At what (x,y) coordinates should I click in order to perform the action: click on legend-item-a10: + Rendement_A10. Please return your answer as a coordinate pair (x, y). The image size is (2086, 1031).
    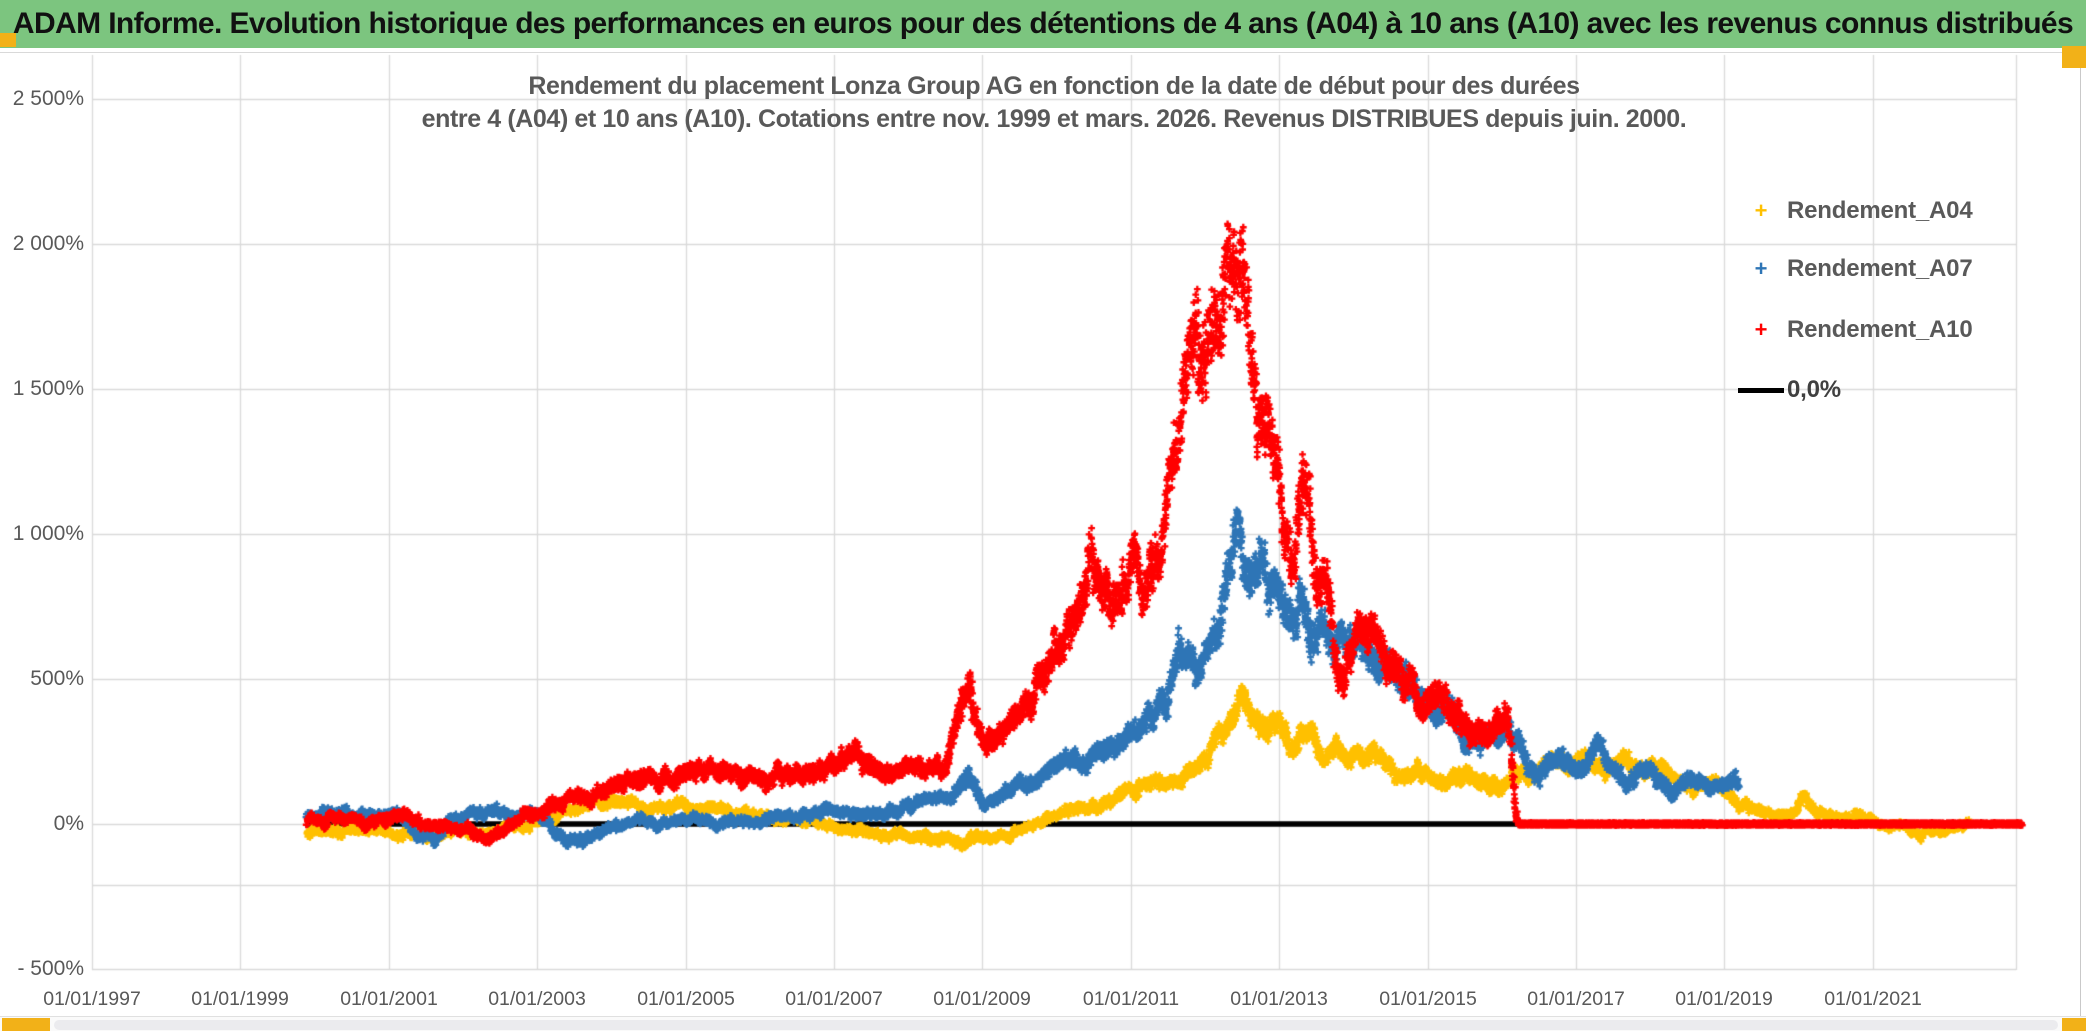
    Looking at the image, I should click on (1854, 330).